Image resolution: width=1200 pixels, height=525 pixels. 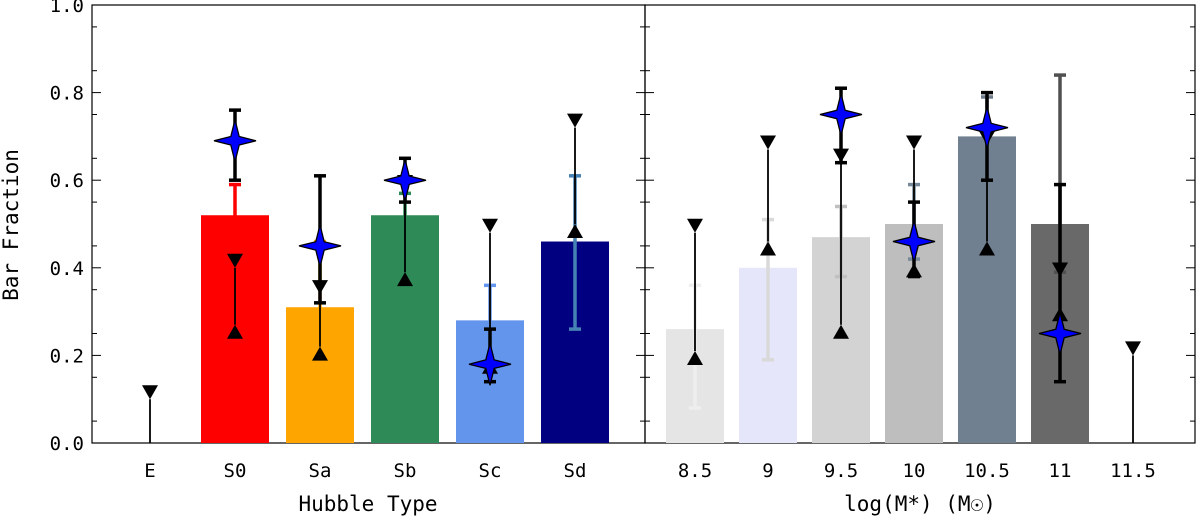 I want to click on lower-limit-marker-Sd, so click(x=575, y=231).